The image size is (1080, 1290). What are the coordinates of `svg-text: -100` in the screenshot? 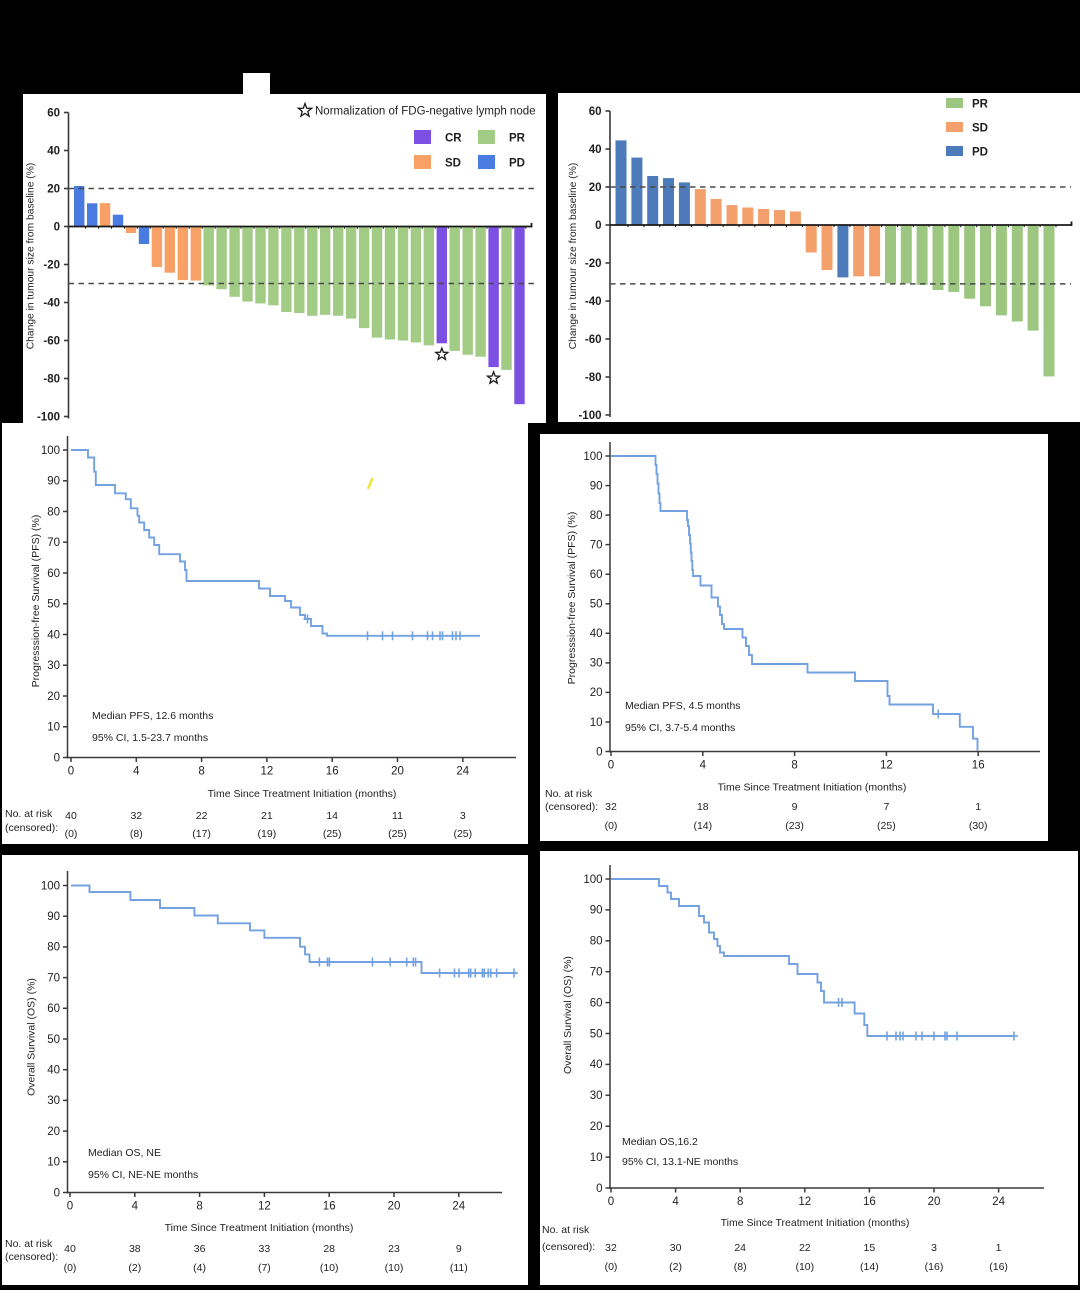 It's located at (48, 418).